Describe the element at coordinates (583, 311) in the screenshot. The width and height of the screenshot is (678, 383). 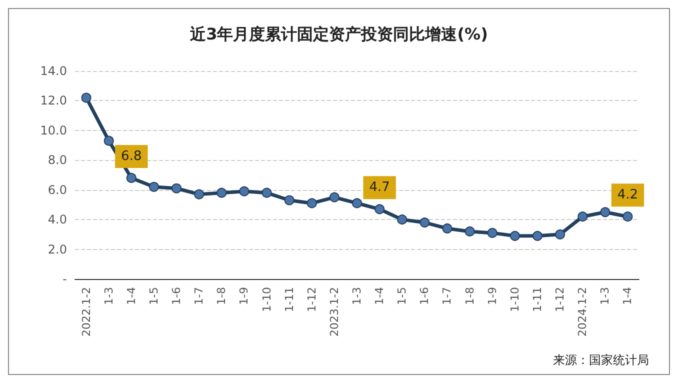
I see `x-tick-label: 2024.1-2` at that location.